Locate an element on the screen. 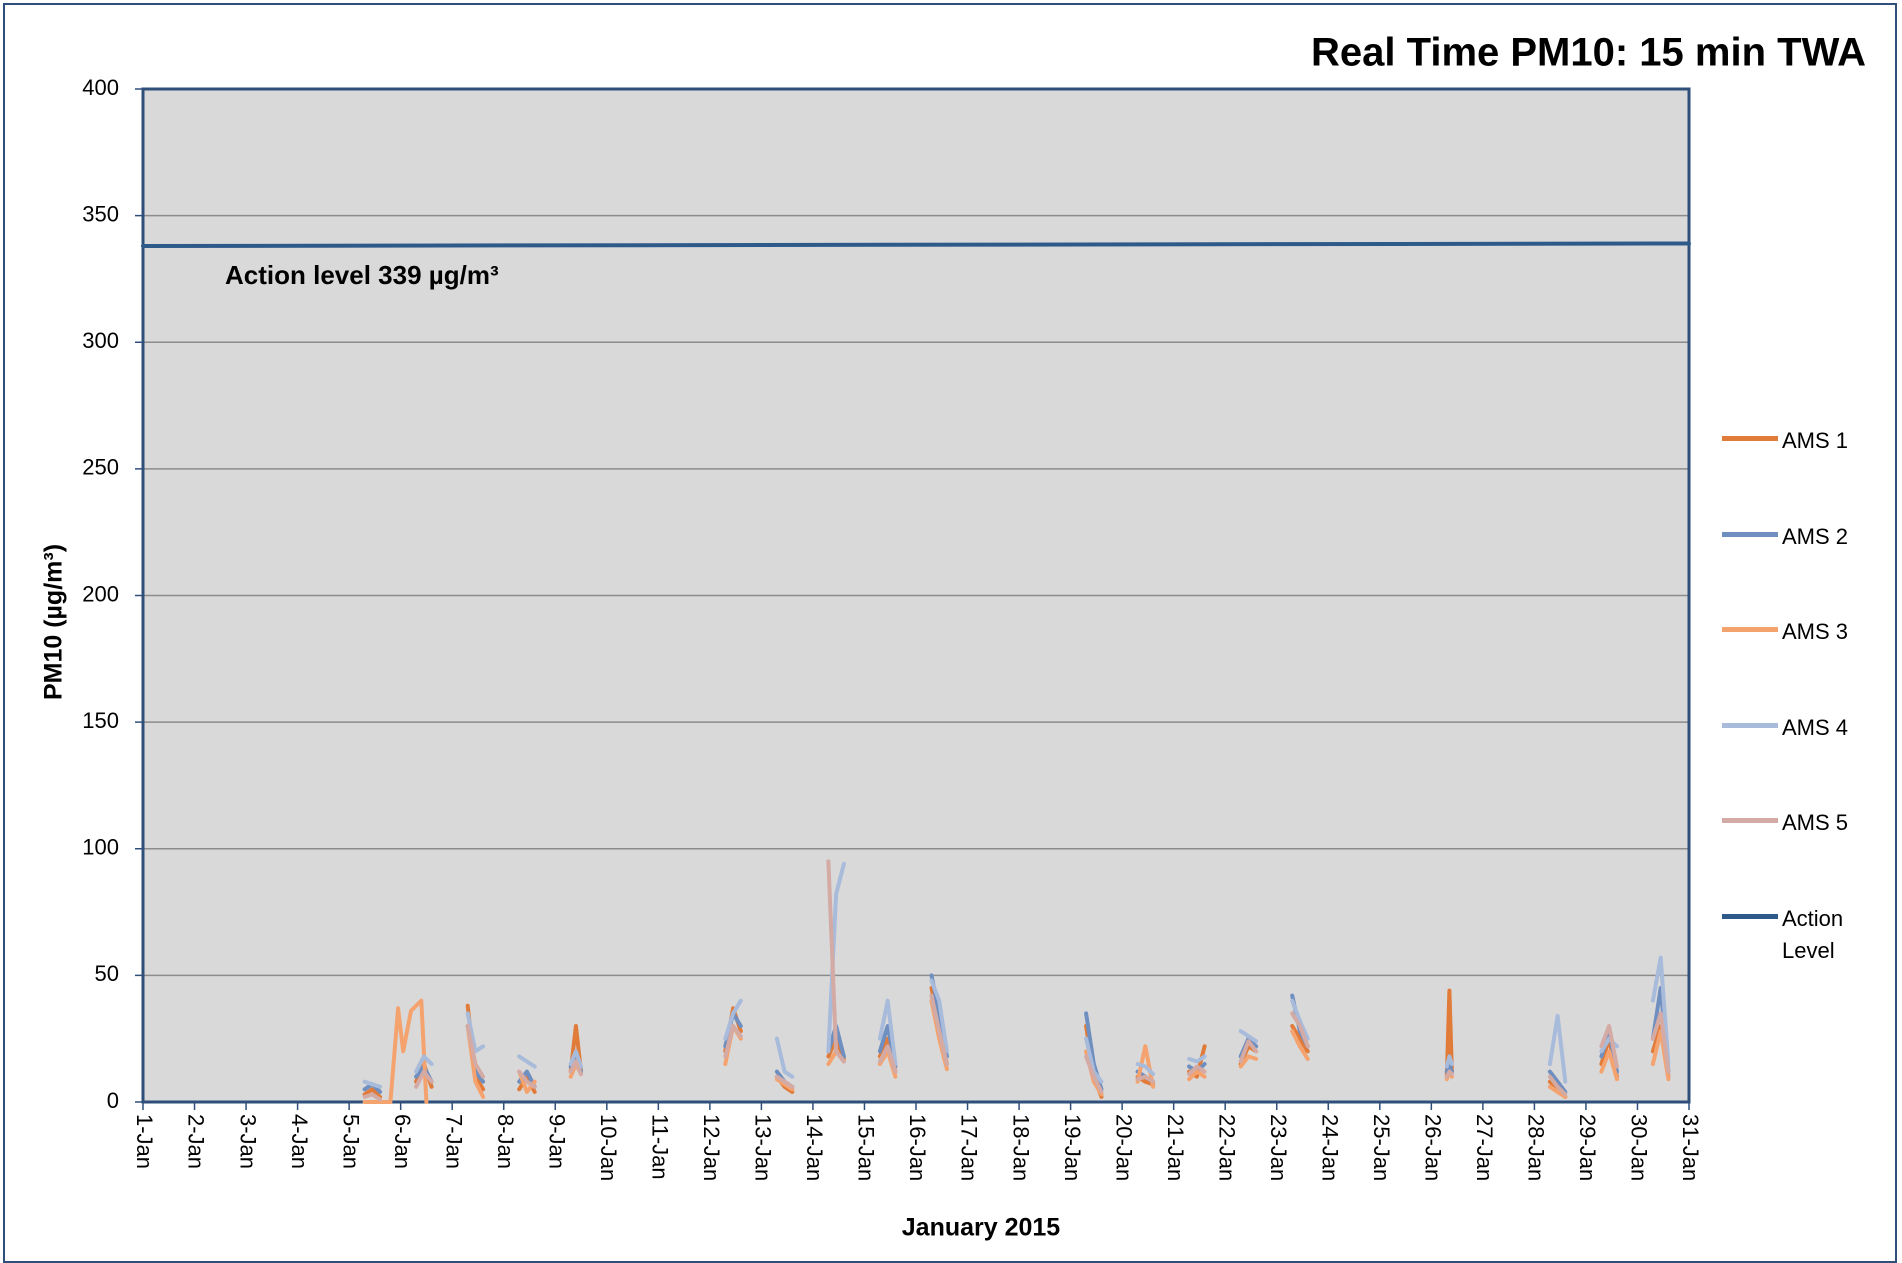 The width and height of the screenshot is (1902, 1263). x-tick-label: 7-Jan is located at coordinates (453, 1141).